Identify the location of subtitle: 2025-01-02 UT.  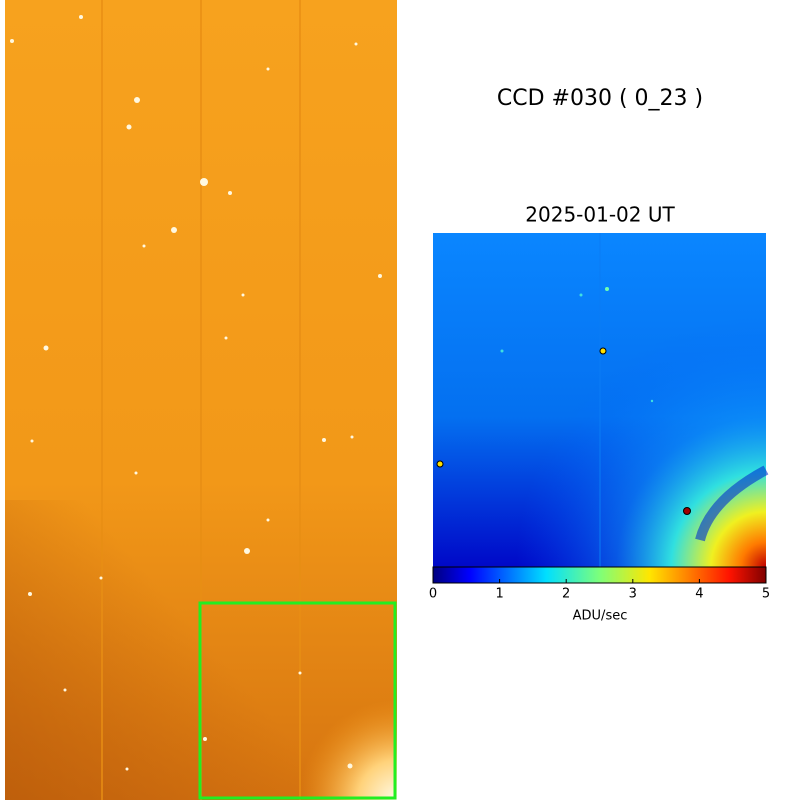
(600, 215).